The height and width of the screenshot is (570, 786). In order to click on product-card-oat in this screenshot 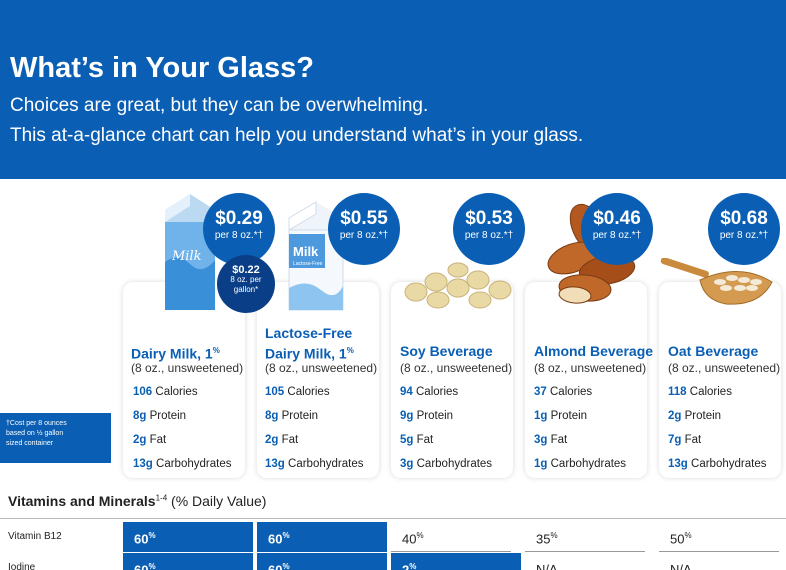, I will do `click(720, 380)`.